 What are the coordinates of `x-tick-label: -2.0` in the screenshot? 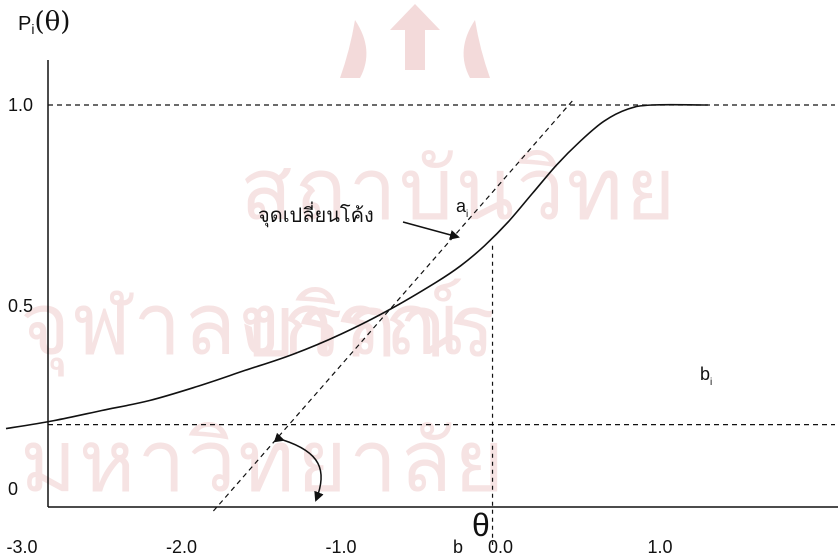 It's located at (181, 547).